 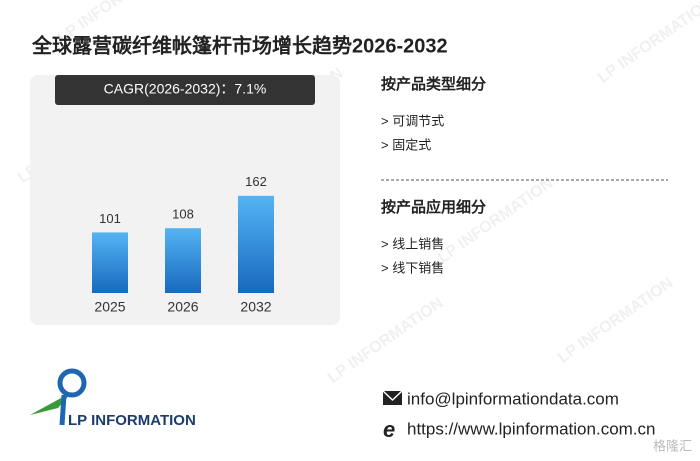 I want to click on cagr-box, so click(x=185, y=90).